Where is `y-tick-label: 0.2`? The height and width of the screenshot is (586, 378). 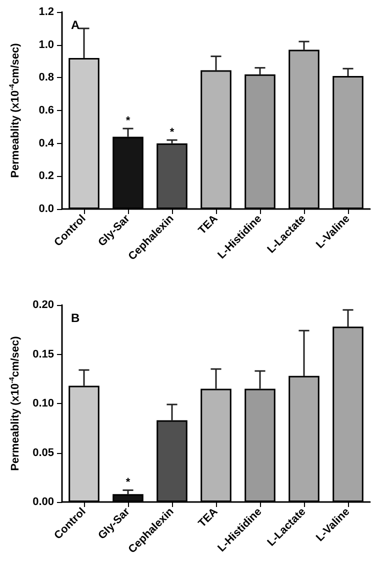 y-tick-label: 0.2 is located at coordinates (46, 176).